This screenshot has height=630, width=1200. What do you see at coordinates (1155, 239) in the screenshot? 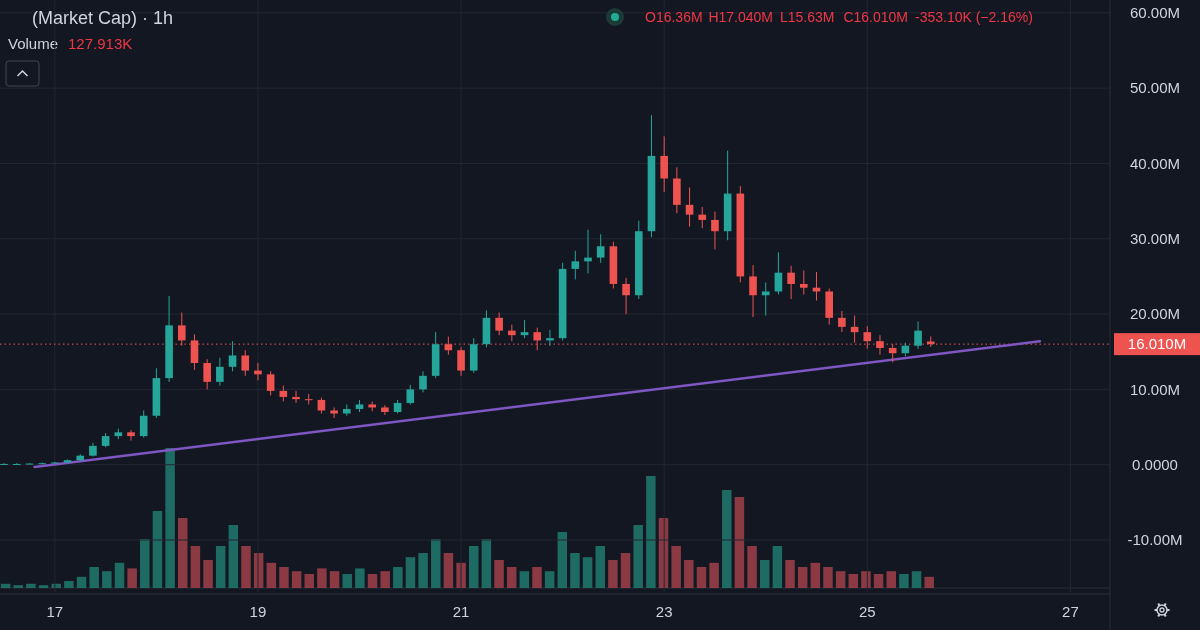
I see `y-tick-label: 30.00M` at bounding box center [1155, 239].